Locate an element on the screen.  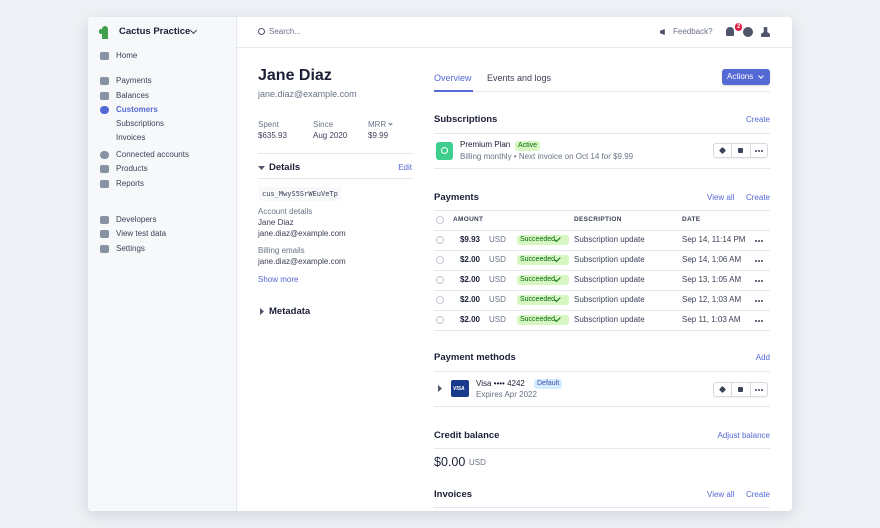
customer-email: jane.diaz@example.com is located at coordinates (307, 94).